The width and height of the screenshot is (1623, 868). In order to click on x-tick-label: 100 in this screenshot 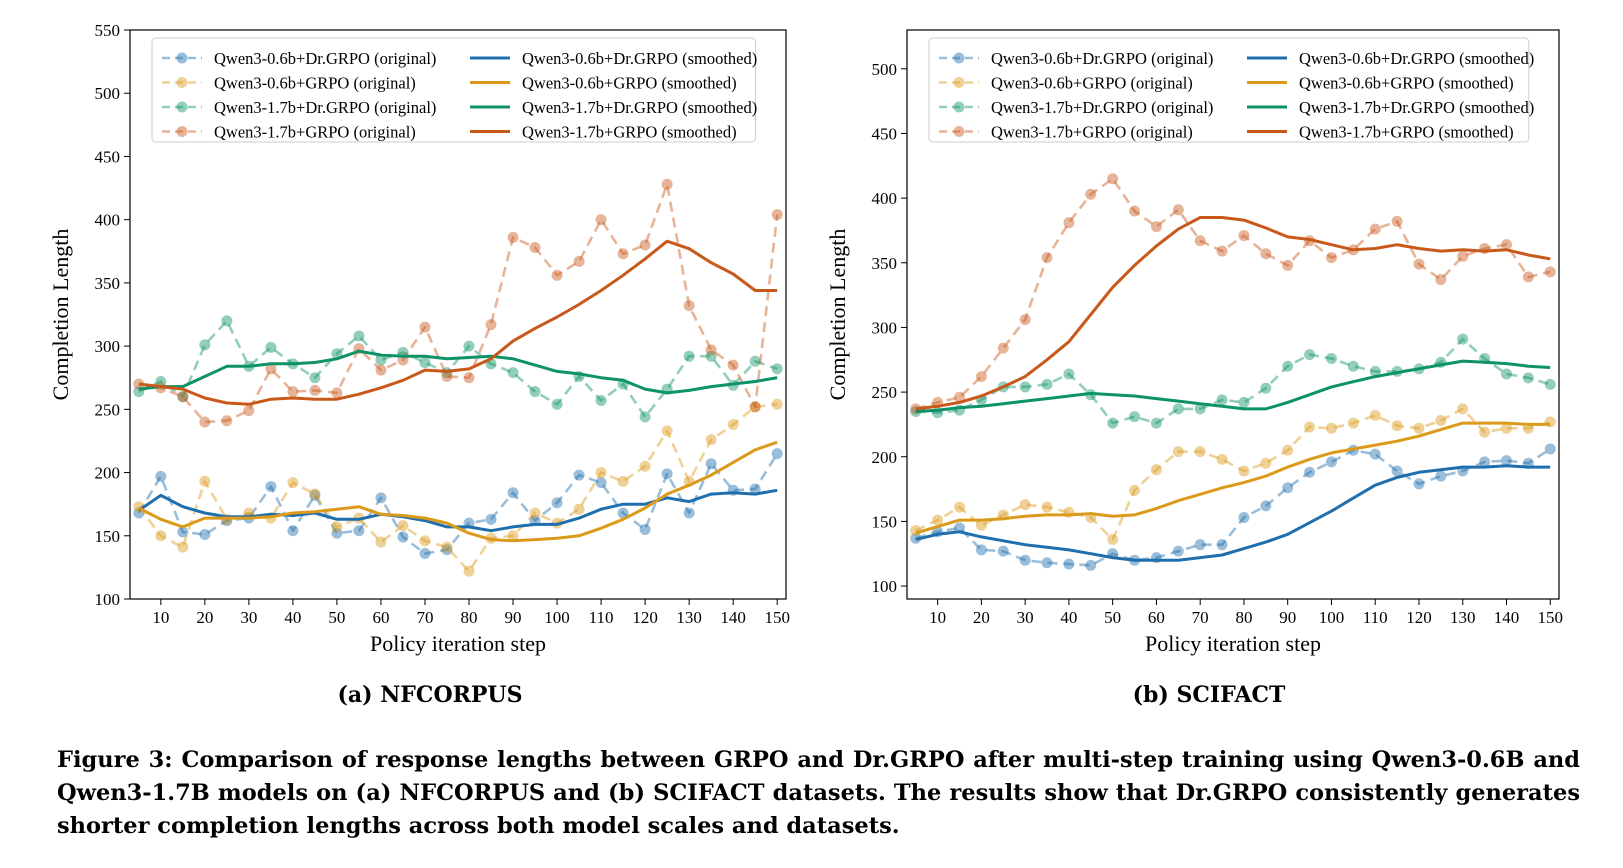, I will do `click(557, 617)`.